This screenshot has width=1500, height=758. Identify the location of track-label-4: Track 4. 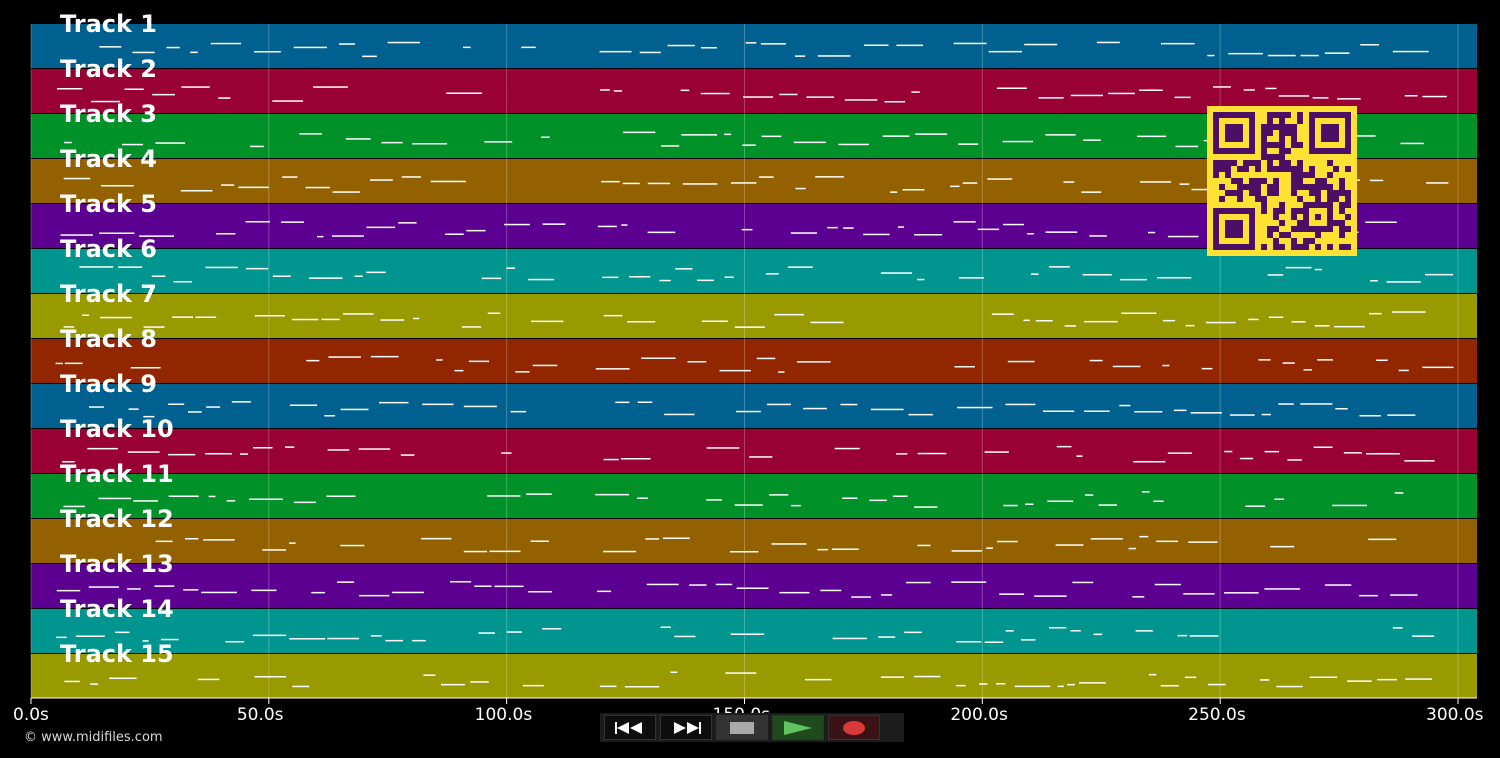
(109, 159).